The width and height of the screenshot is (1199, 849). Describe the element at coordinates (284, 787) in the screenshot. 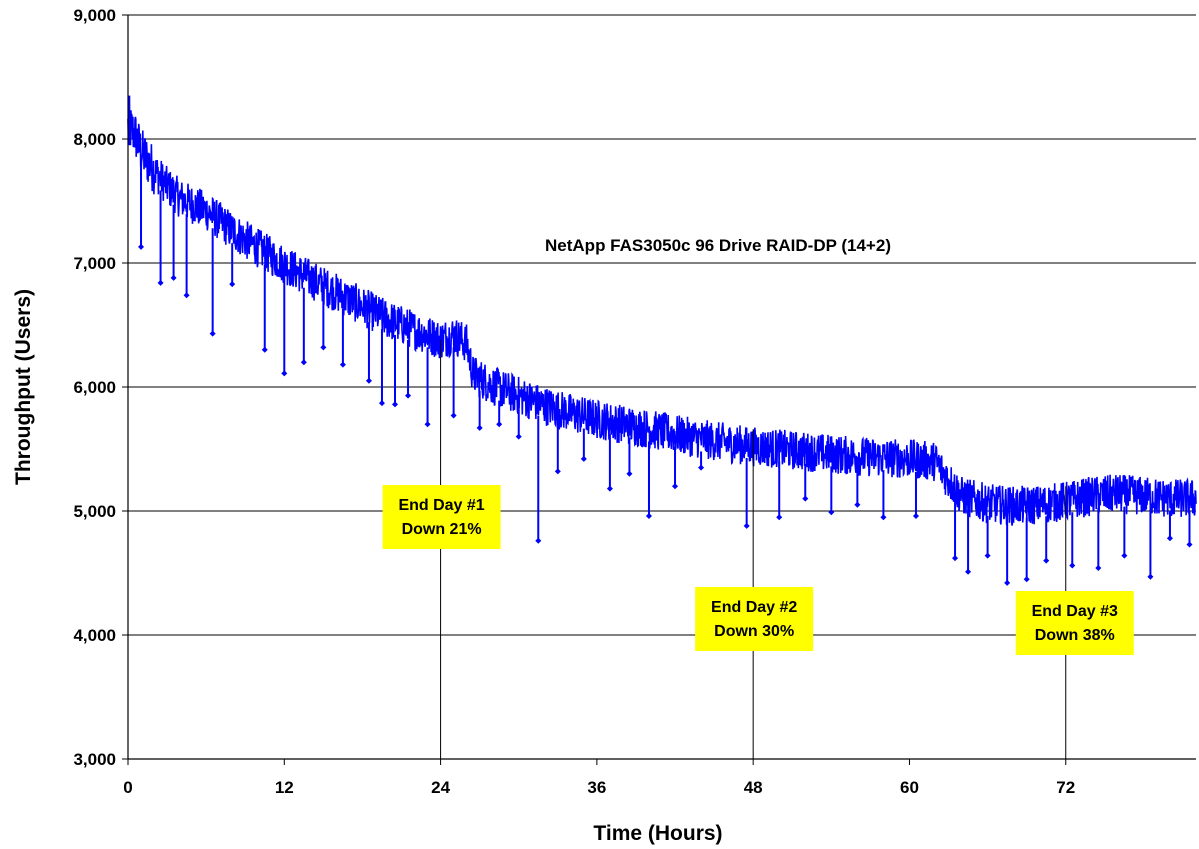

I see `x-tick-label: 12` at that location.